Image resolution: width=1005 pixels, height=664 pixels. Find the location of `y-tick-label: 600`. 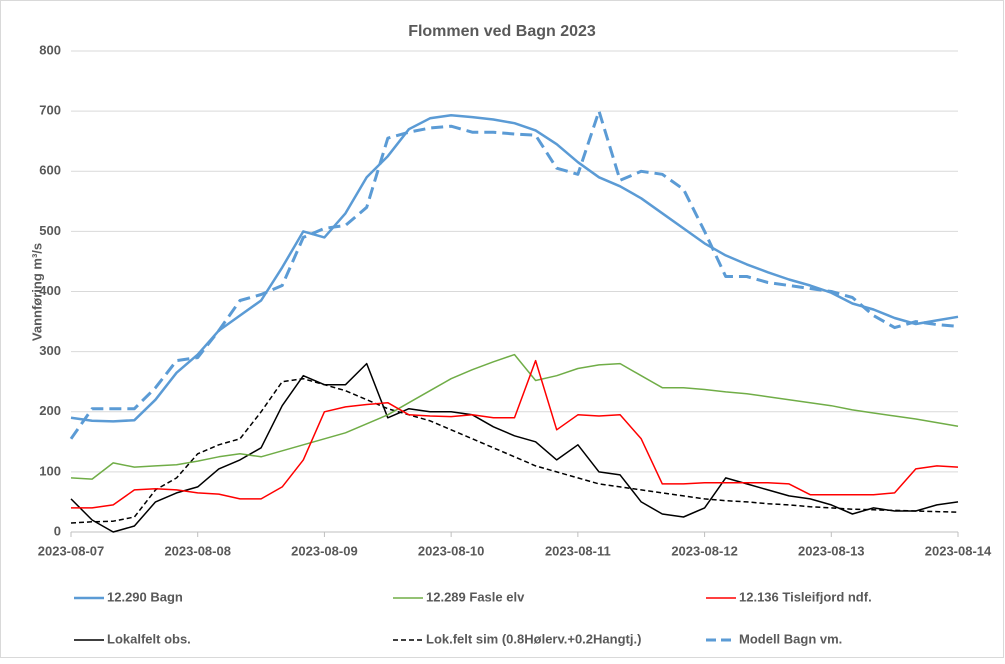

y-tick-label: 600 is located at coordinates (50, 170).